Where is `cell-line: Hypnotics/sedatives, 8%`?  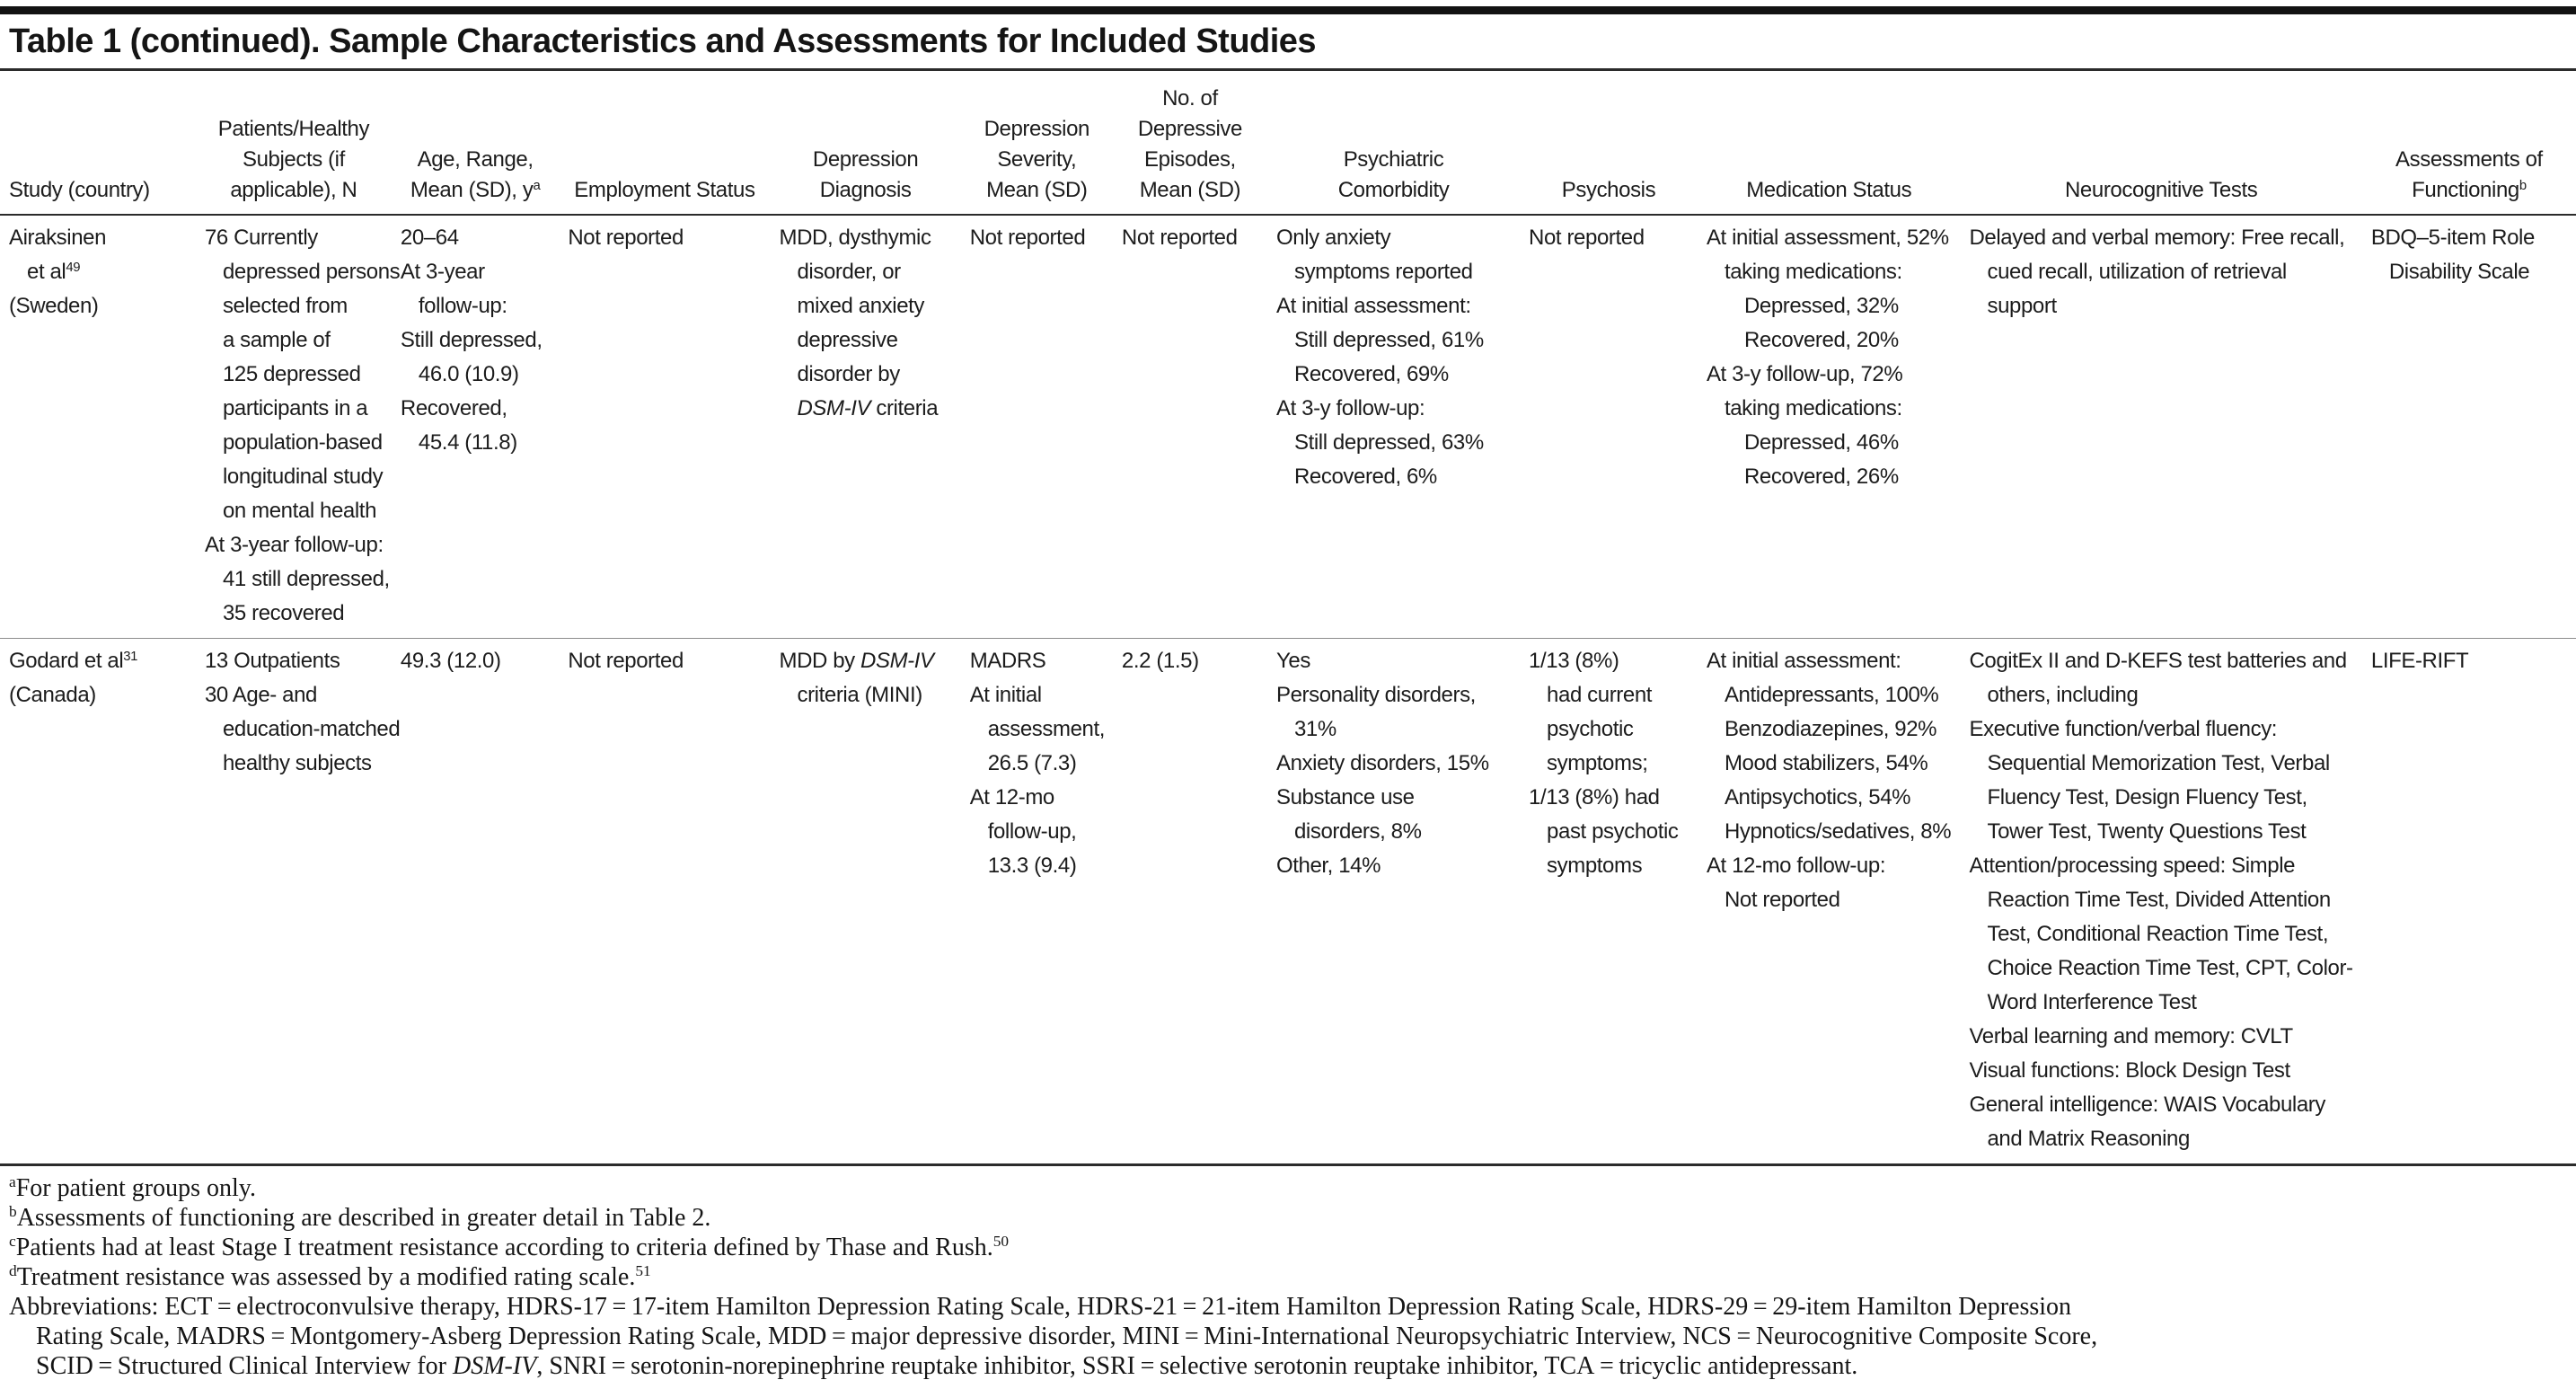
cell-line: Hypnotics/sedatives, 8% is located at coordinates (1838, 831).